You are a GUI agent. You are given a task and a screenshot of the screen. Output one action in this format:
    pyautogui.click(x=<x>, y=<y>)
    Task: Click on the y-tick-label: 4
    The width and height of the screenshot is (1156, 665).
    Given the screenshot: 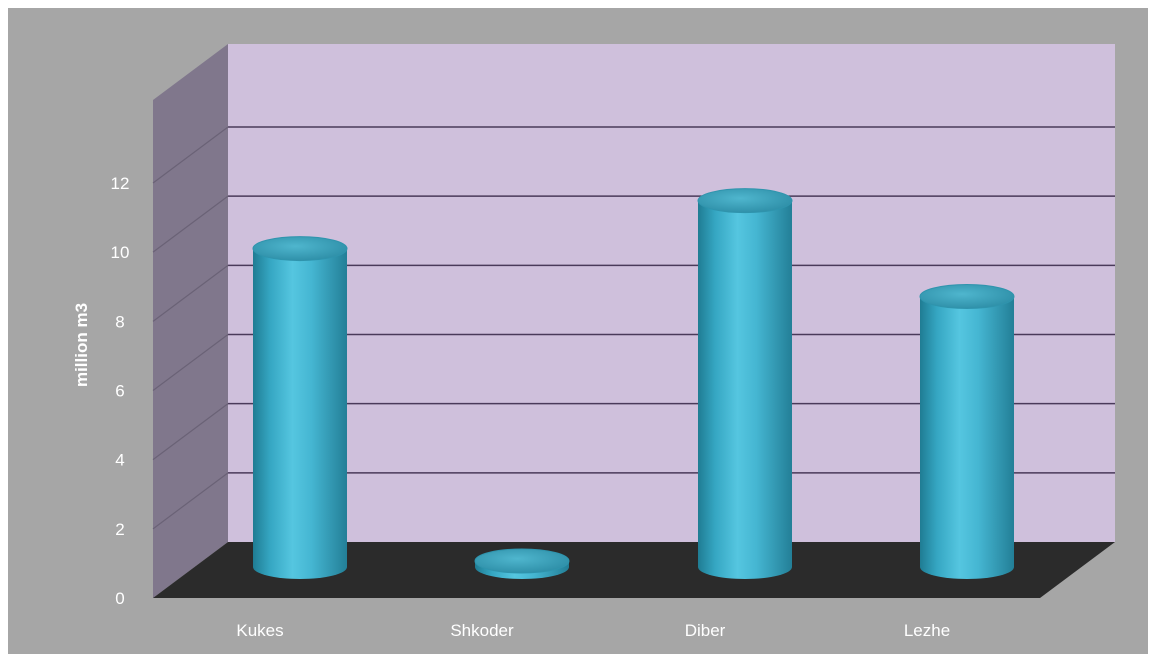 What is the action you would take?
    pyautogui.click(x=119, y=460)
    